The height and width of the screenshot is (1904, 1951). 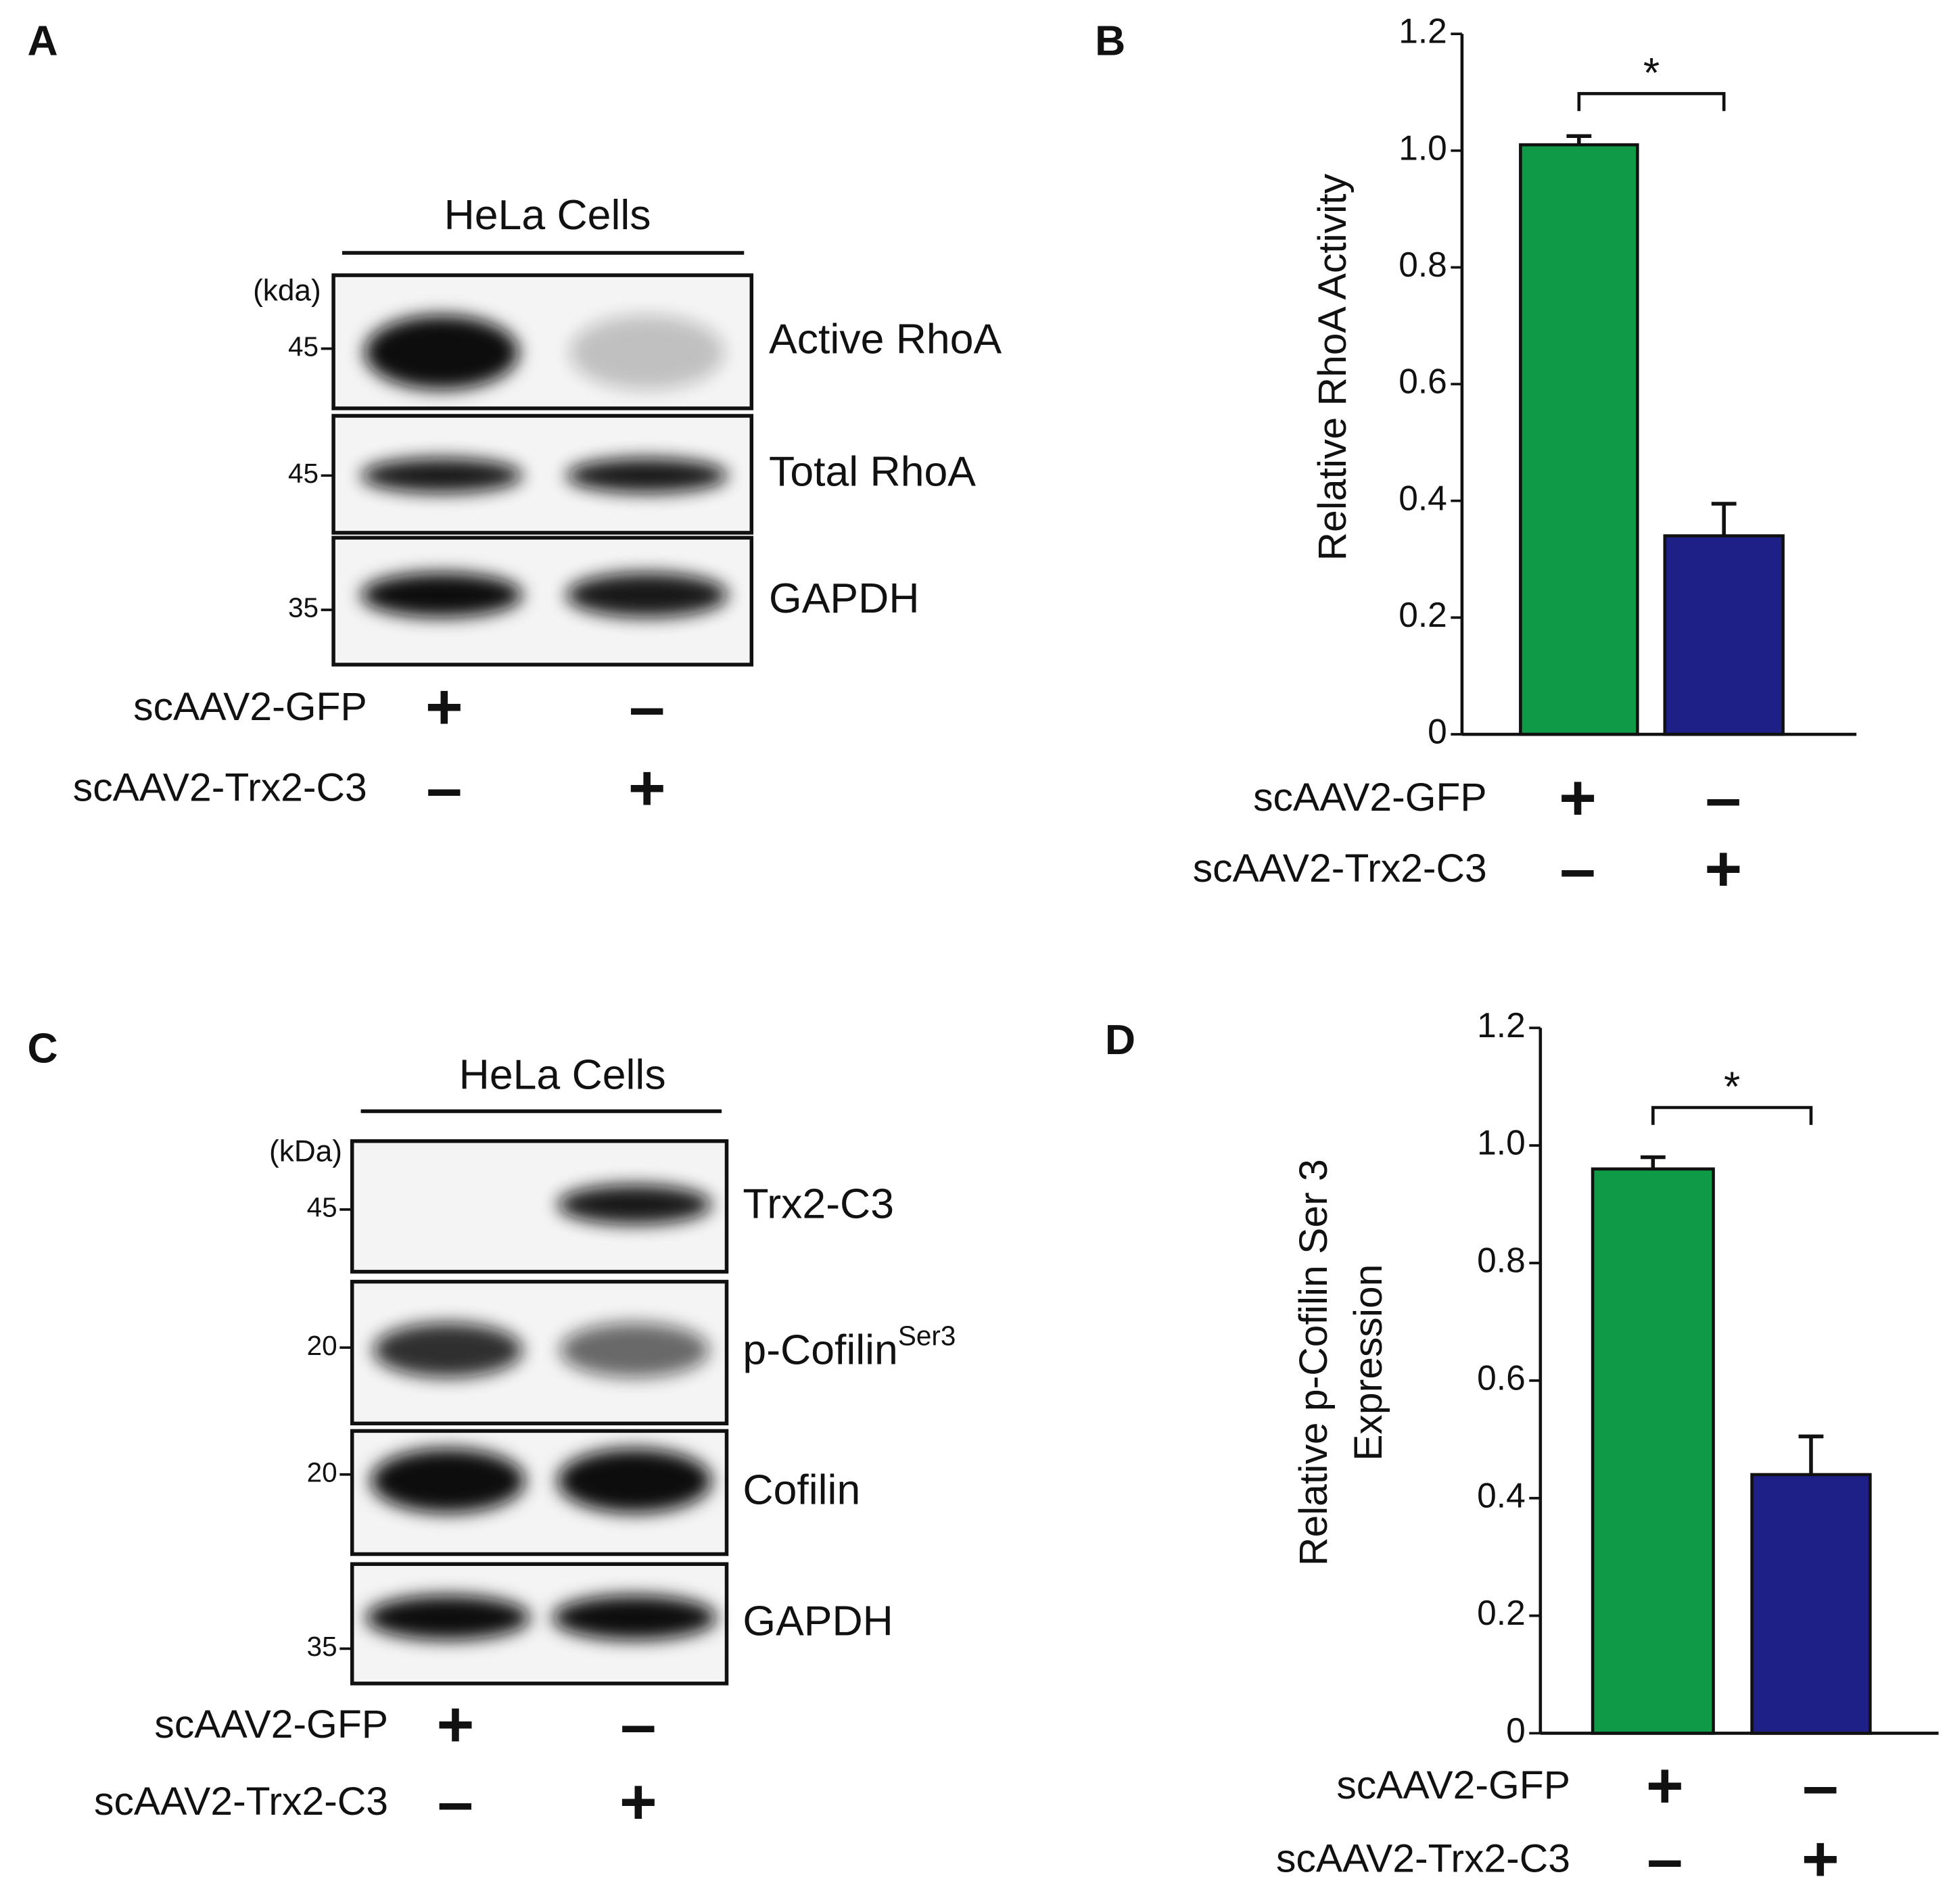 What do you see at coordinates (1314, 1363) in the screenshot?
I see `y-axis-label: Relative p-Cofilin Ser 3` at bounding box center [1314, 1363].